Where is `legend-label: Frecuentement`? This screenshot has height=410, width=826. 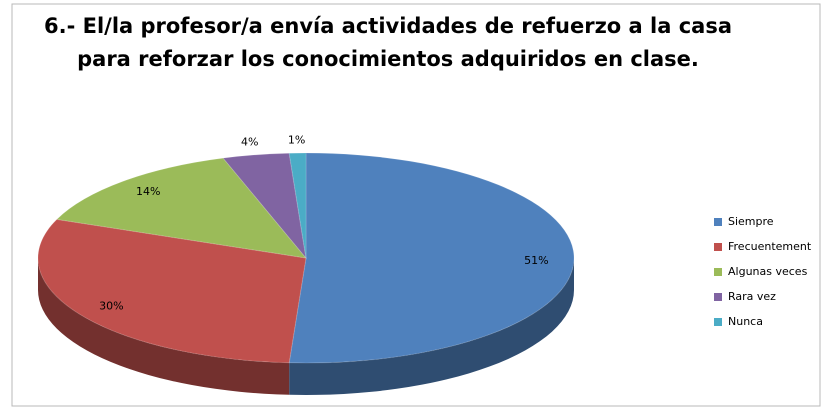
legend-label: Frecuentement is located at coordinates (770, 246).